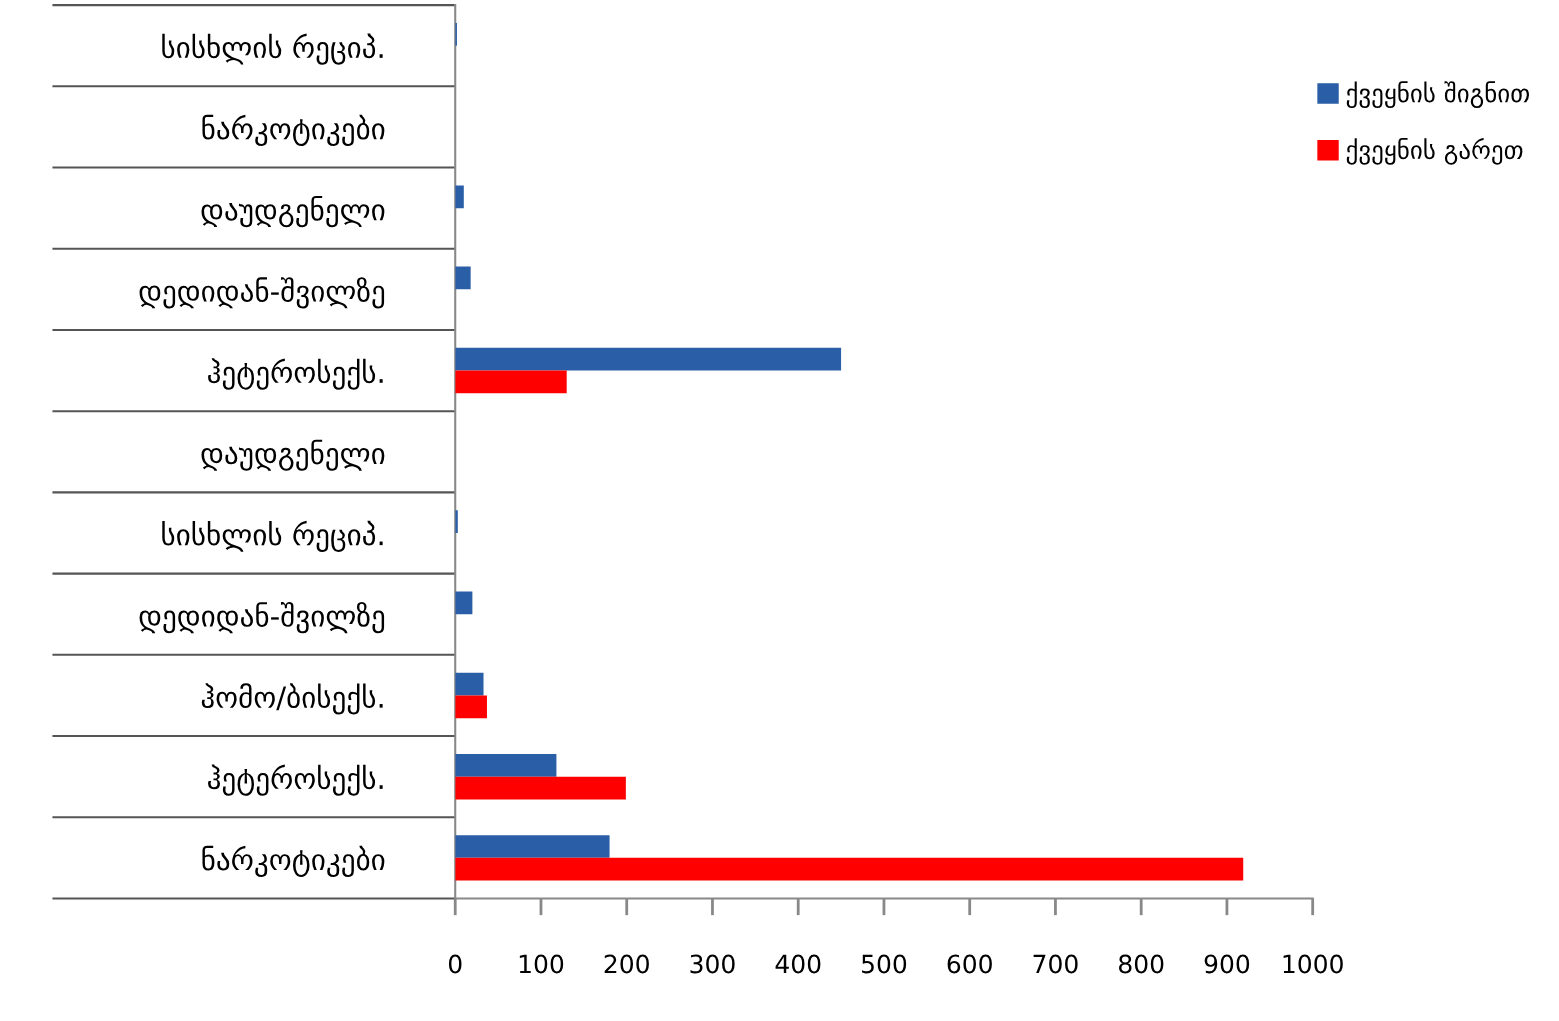 The height and width of the screenshot is (1021, 1559). I want to click on x-tick-label: 300, so click(712, 964).